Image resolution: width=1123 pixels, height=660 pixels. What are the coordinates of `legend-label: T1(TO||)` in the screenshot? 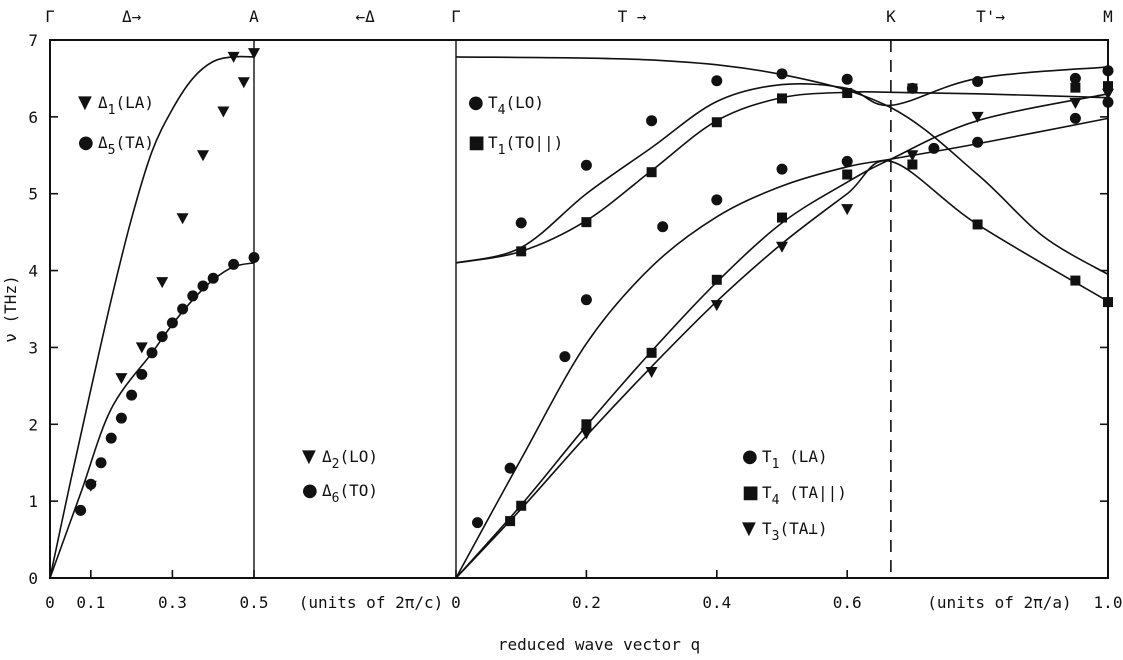 It's located at (525, 145).